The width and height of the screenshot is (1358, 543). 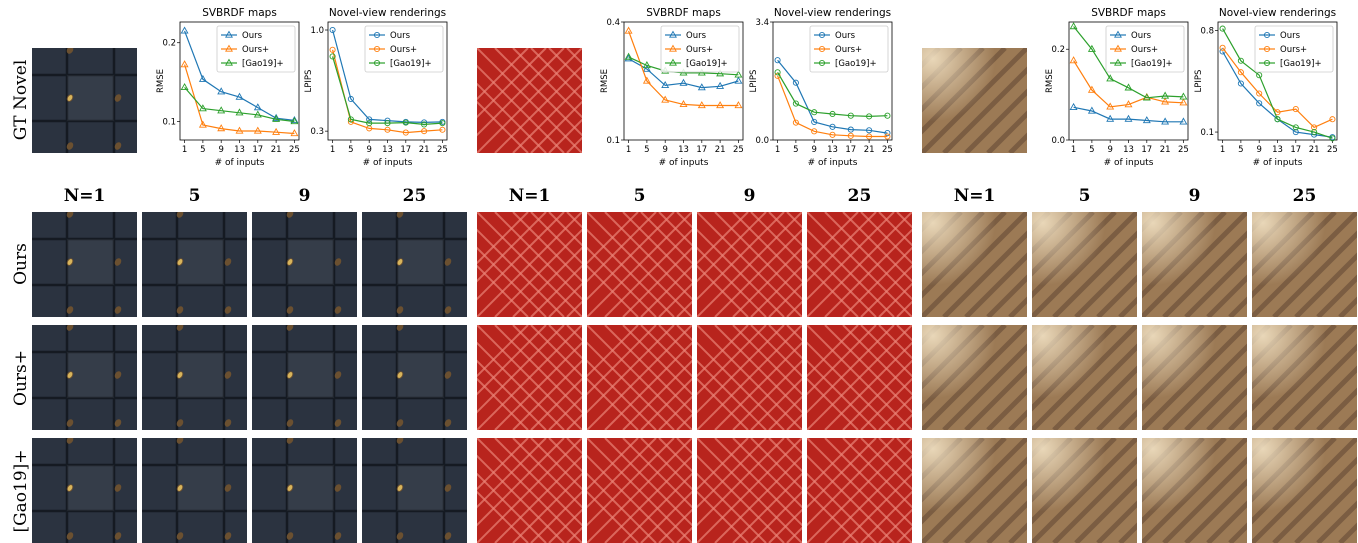 What do you see at coordinates (628, 150) in the screenshot?
I see `x-tick-label: 1` at bounding box center [628, 150].